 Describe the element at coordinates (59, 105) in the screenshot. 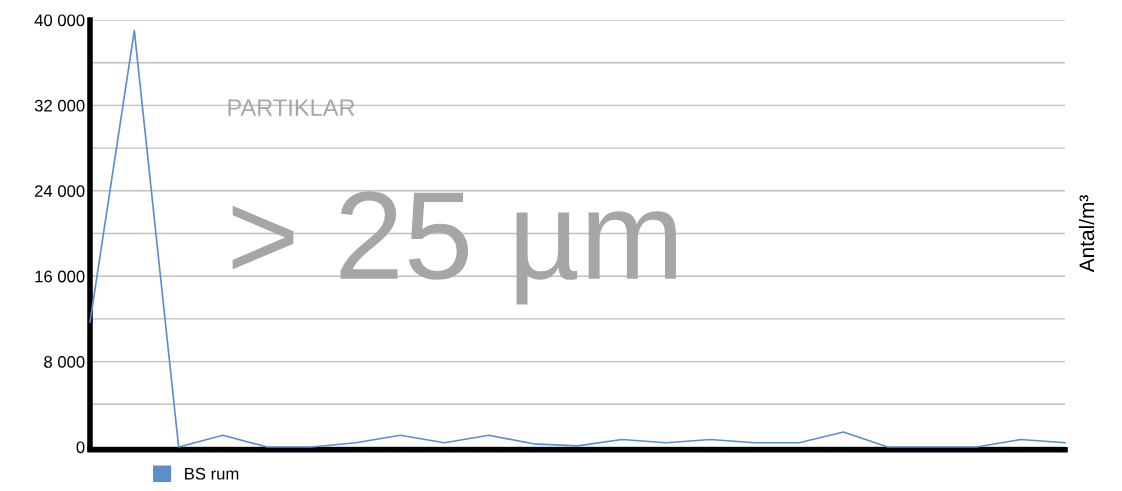

I see `y-tick-label: 32 000` at that location.